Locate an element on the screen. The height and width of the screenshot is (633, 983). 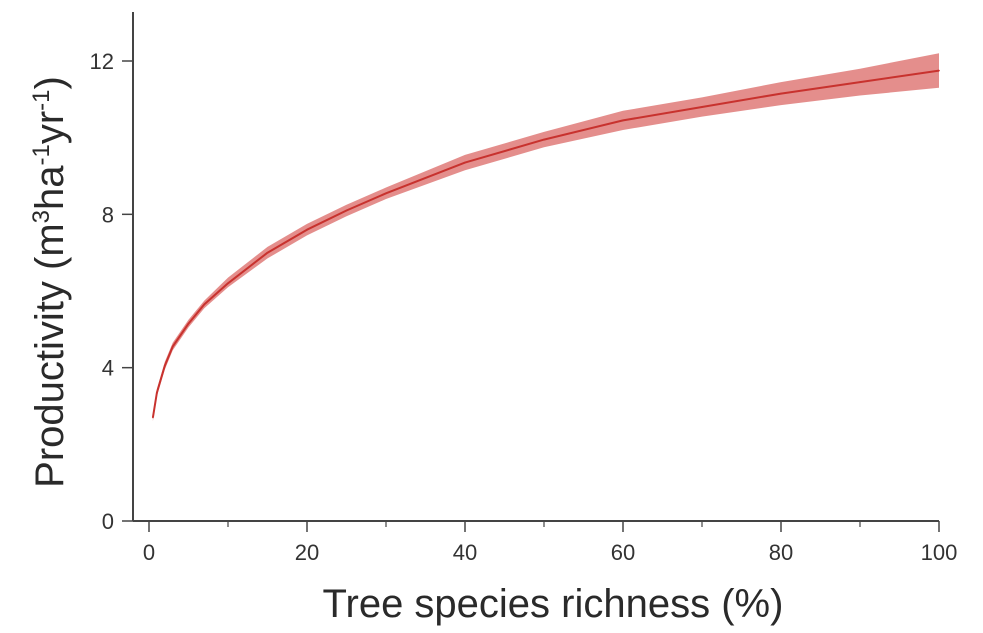
x-tick-label: 60 is located at coordinates (623, 552).